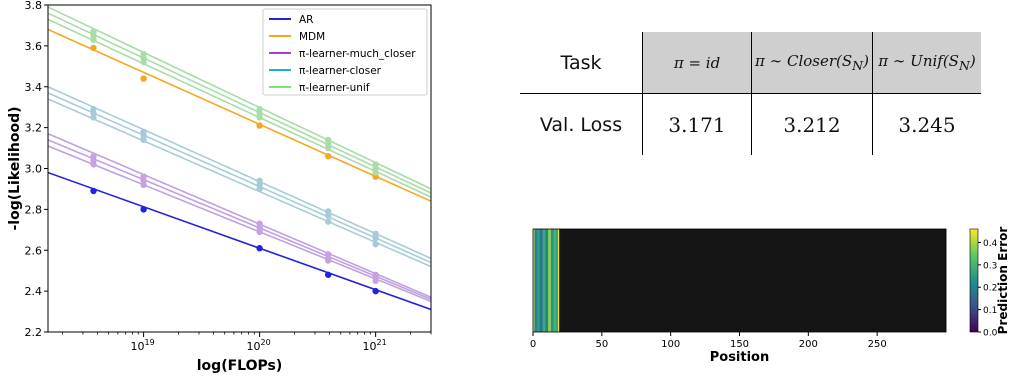 This screenshot has height=377, width=1013. Describe the element at coordinates (877, 344) in the screenshot. I see `heatmap-x-tick-label: 250` at that location.